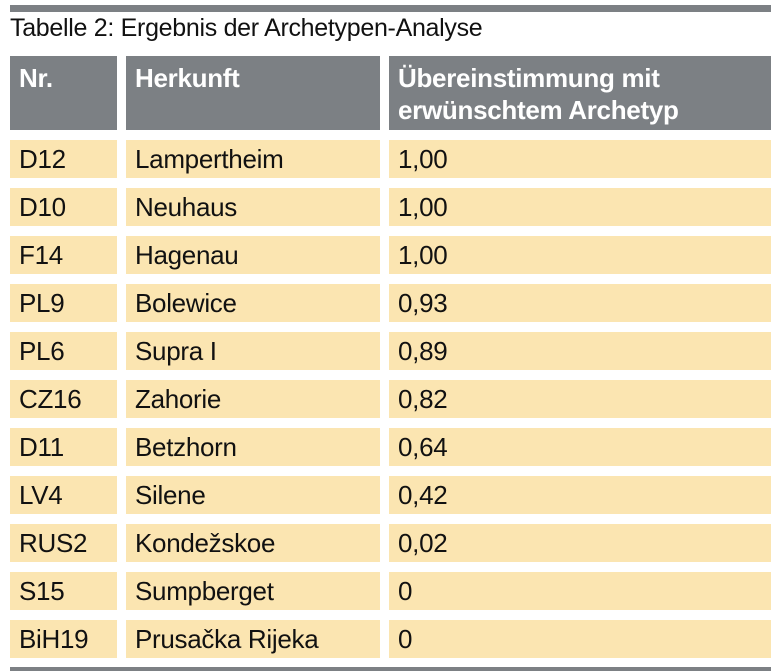  Describe the element at coordinates (580, 543) in the screenshot. I see `cell-wert: 0,02` at that location.